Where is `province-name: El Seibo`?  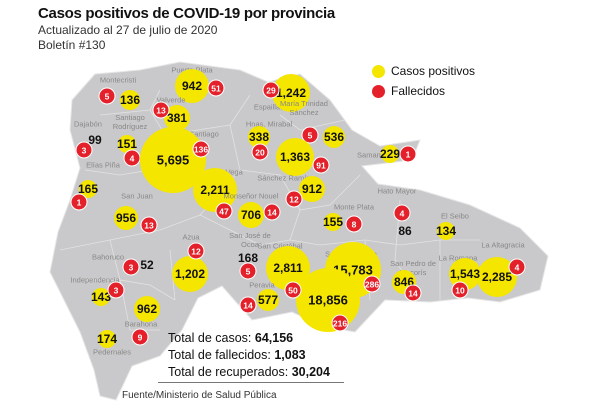
province-name: El Seibo is located at coordinates (455, 216).